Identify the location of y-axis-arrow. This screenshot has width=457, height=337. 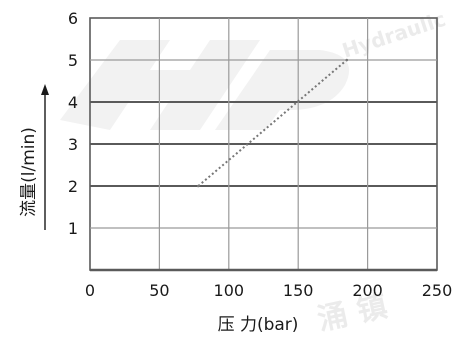
(45, 157).